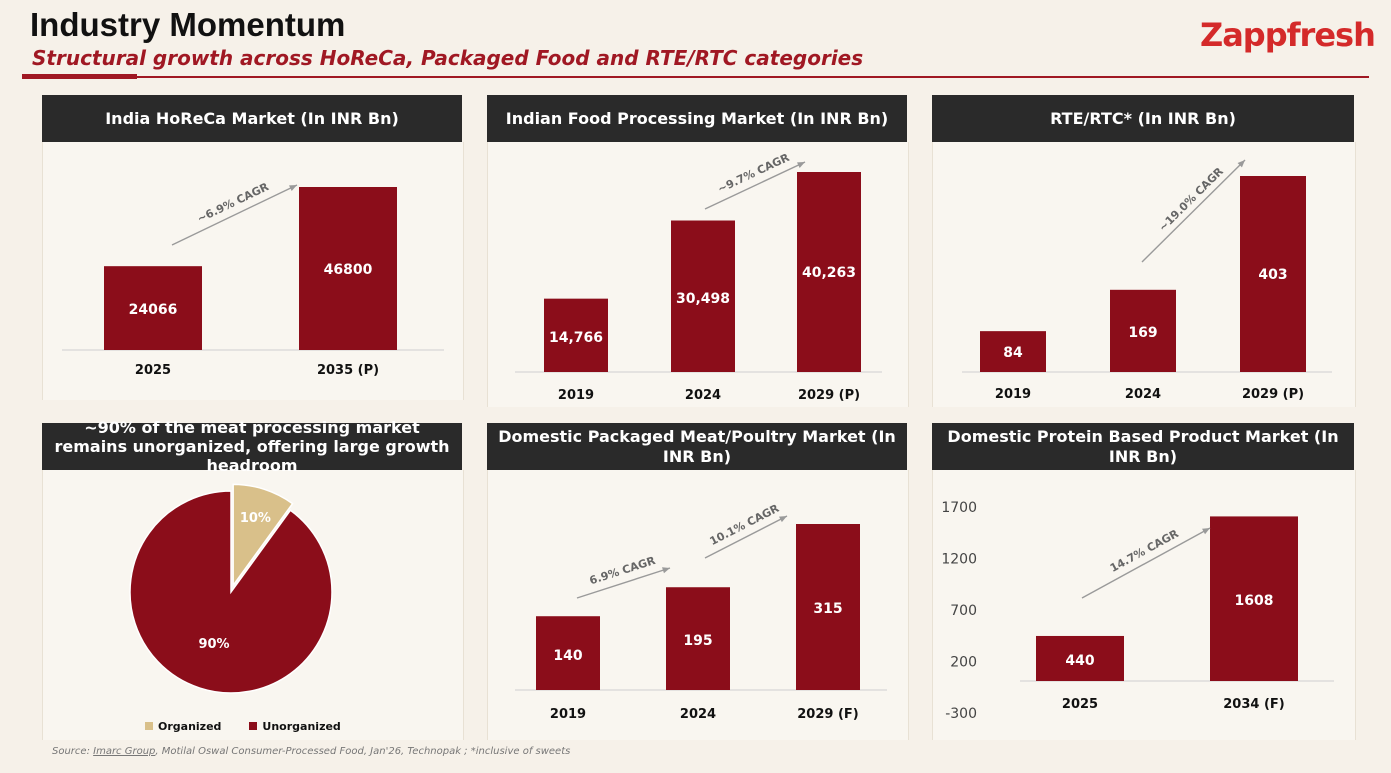  What do you see at coordinates (1079, 661) in the screenshot?
I see `bar-value-label: 440` at bounding box center [1079, 661].